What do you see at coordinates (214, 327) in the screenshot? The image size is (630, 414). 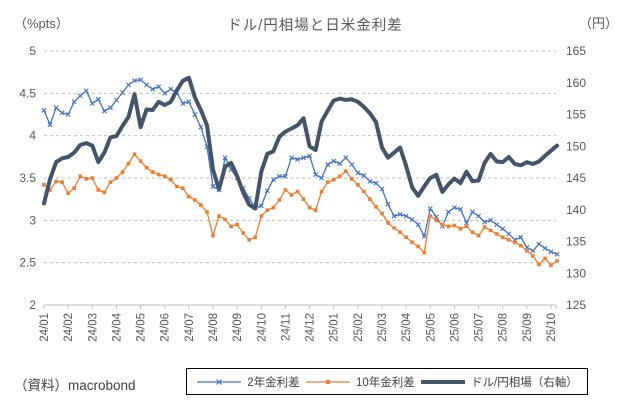 I see `svg-text: 24/08` at bounding box center [214, 327].